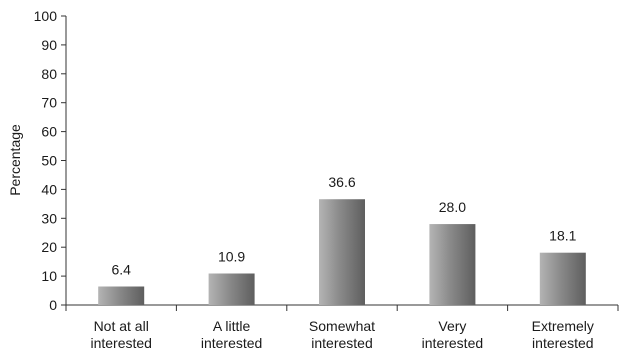  What do you see at coordinates (49, 276) in the screenshot?
I see `y-tick-label: 10` at bounding box center [49, 276].